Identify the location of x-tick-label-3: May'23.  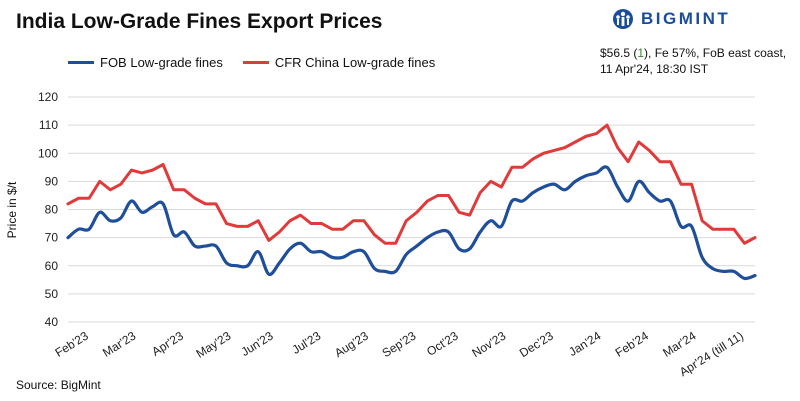
(214, 345).